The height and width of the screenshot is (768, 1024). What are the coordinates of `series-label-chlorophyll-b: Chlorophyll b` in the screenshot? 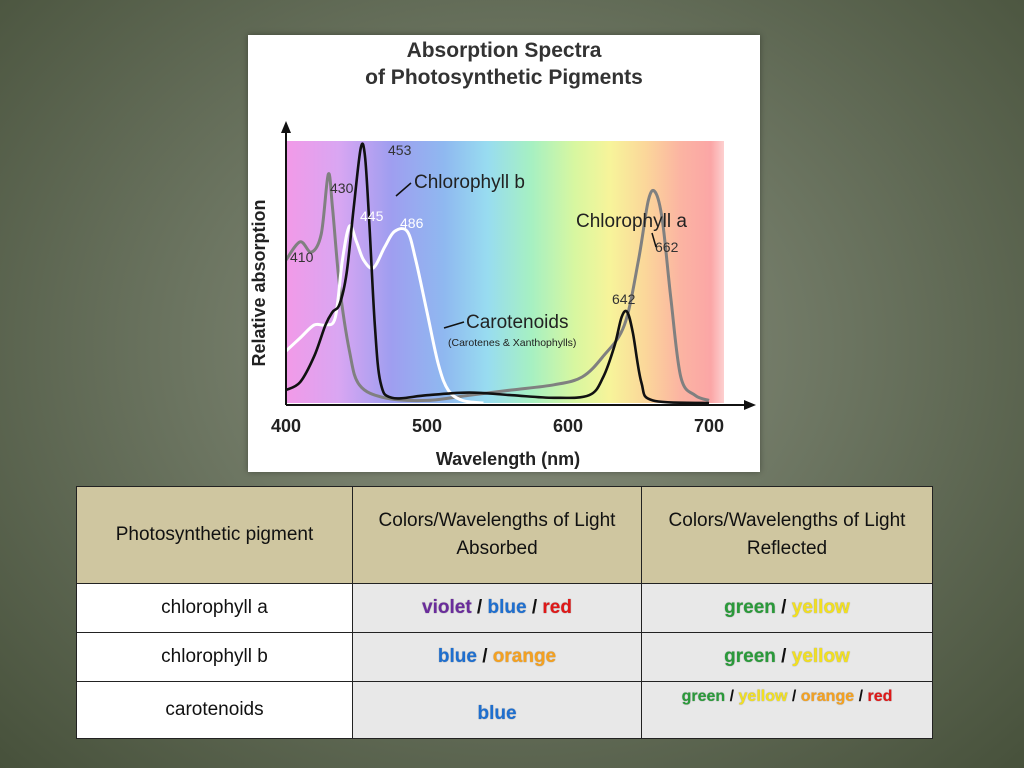 It's located at (469, 182).